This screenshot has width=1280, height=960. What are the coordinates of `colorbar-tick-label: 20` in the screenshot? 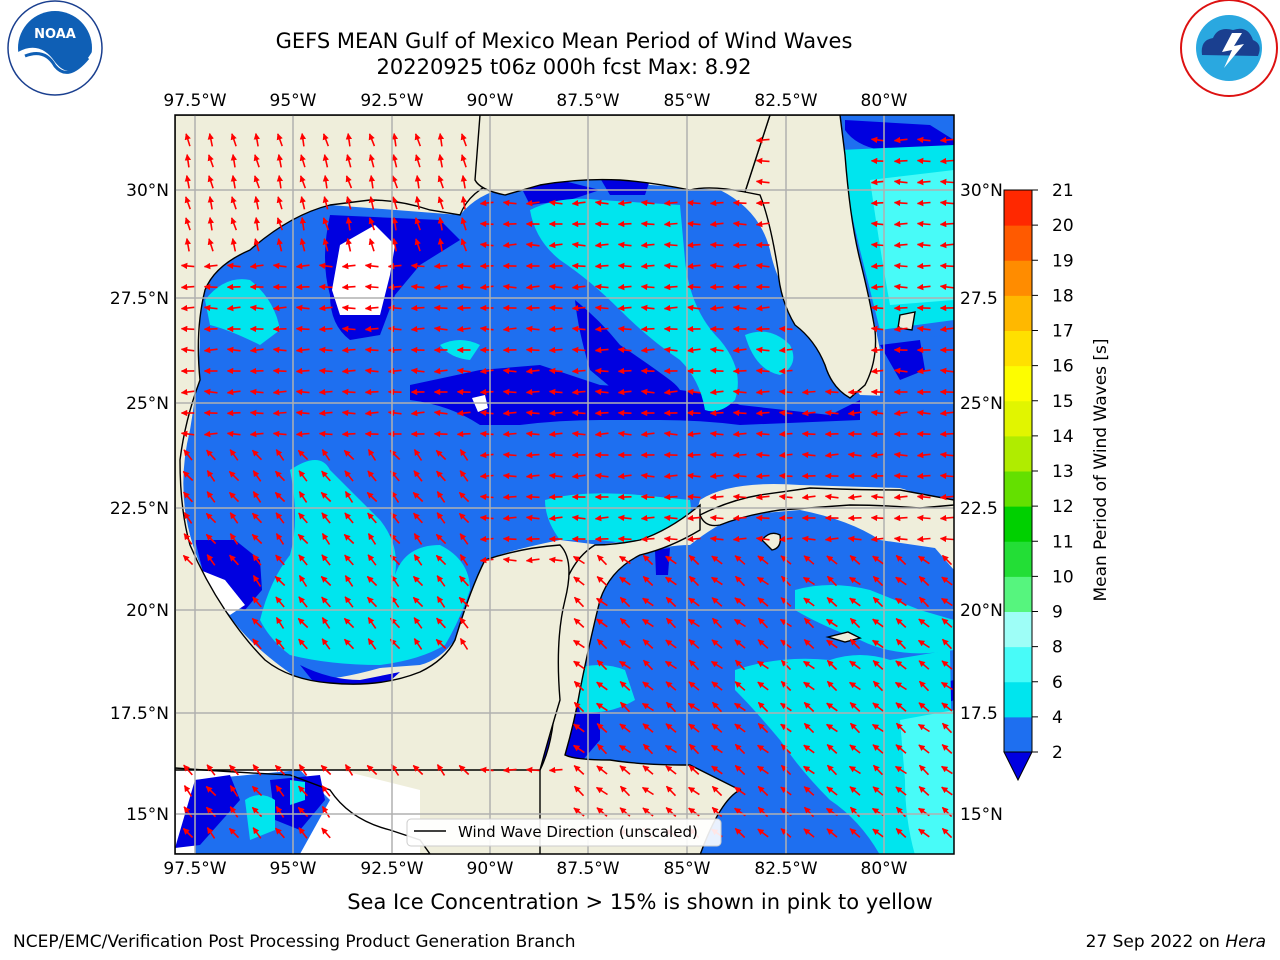 It's located at (1063, 226).